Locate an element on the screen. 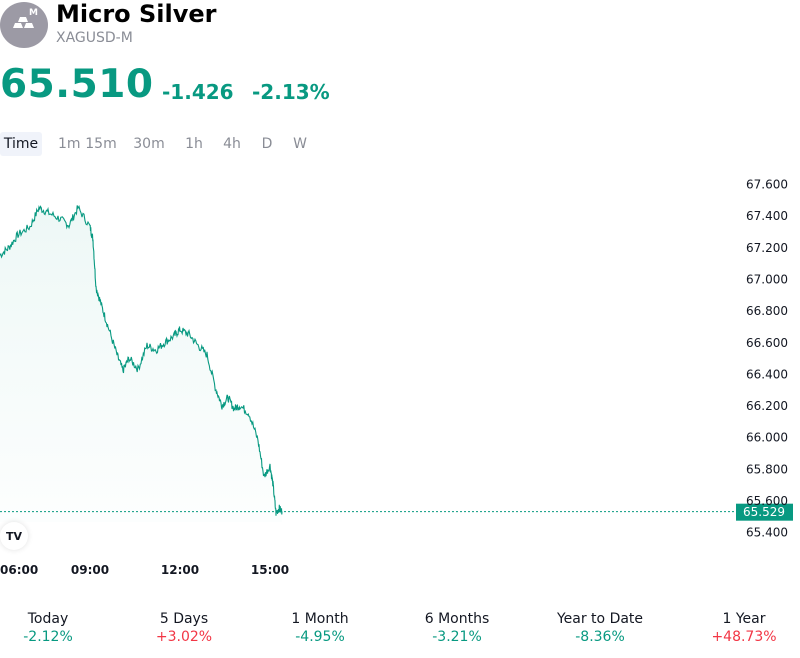 The height and width of the screenshot is (658, 800). tradingview-logo: TV is located at coordinates (14, 536).